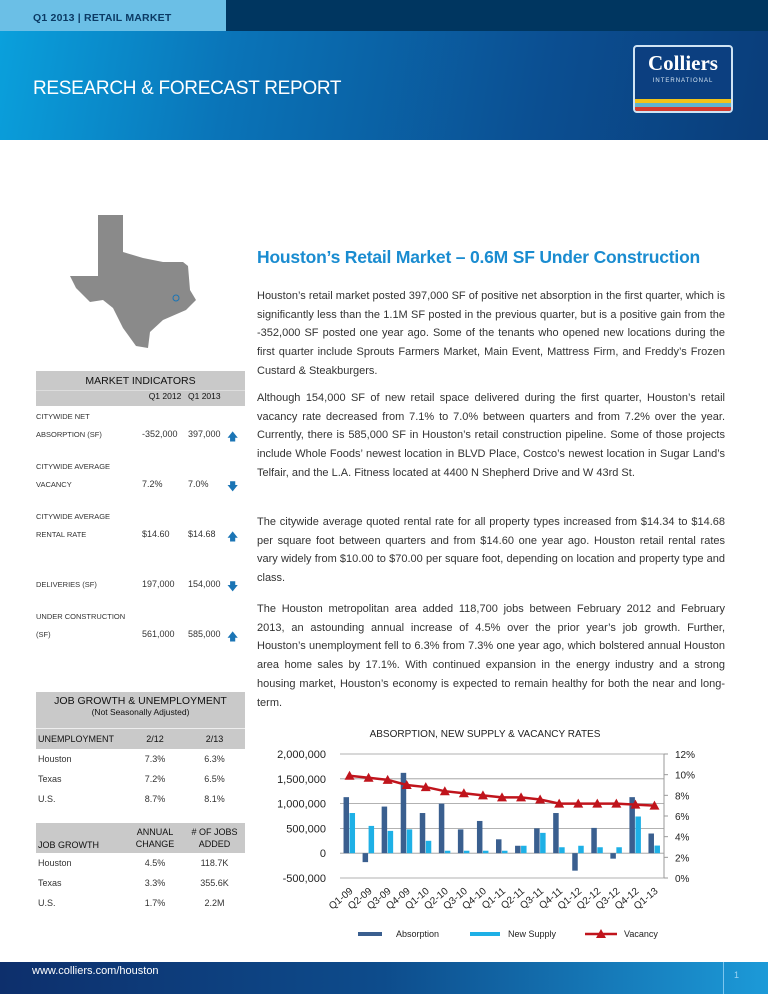 Image resolution: width=768 pixels, height=994 pixels. I want to click on table-cell: U.S., so click(47, 799).